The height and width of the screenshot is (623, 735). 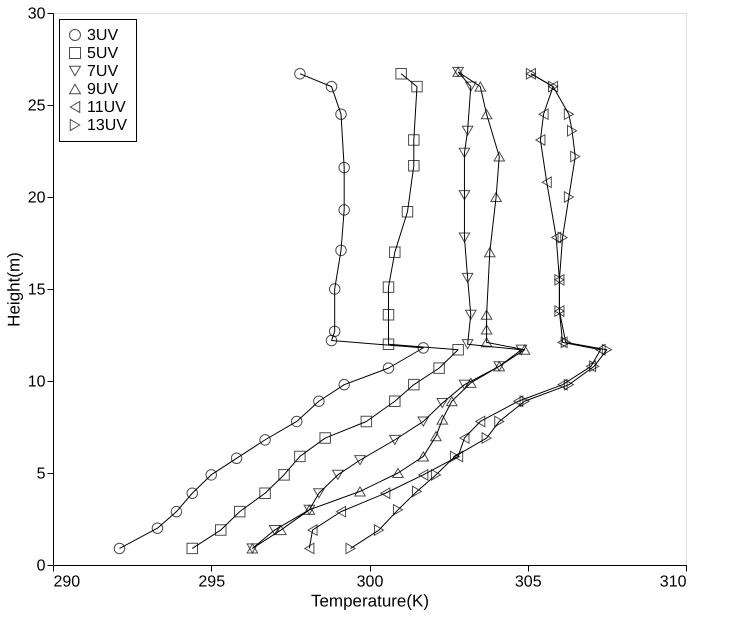 What do you see at coordinates (212, 582) in the screenshot?
I see `x-tick-label: 295` at bounding box center [212, 582].